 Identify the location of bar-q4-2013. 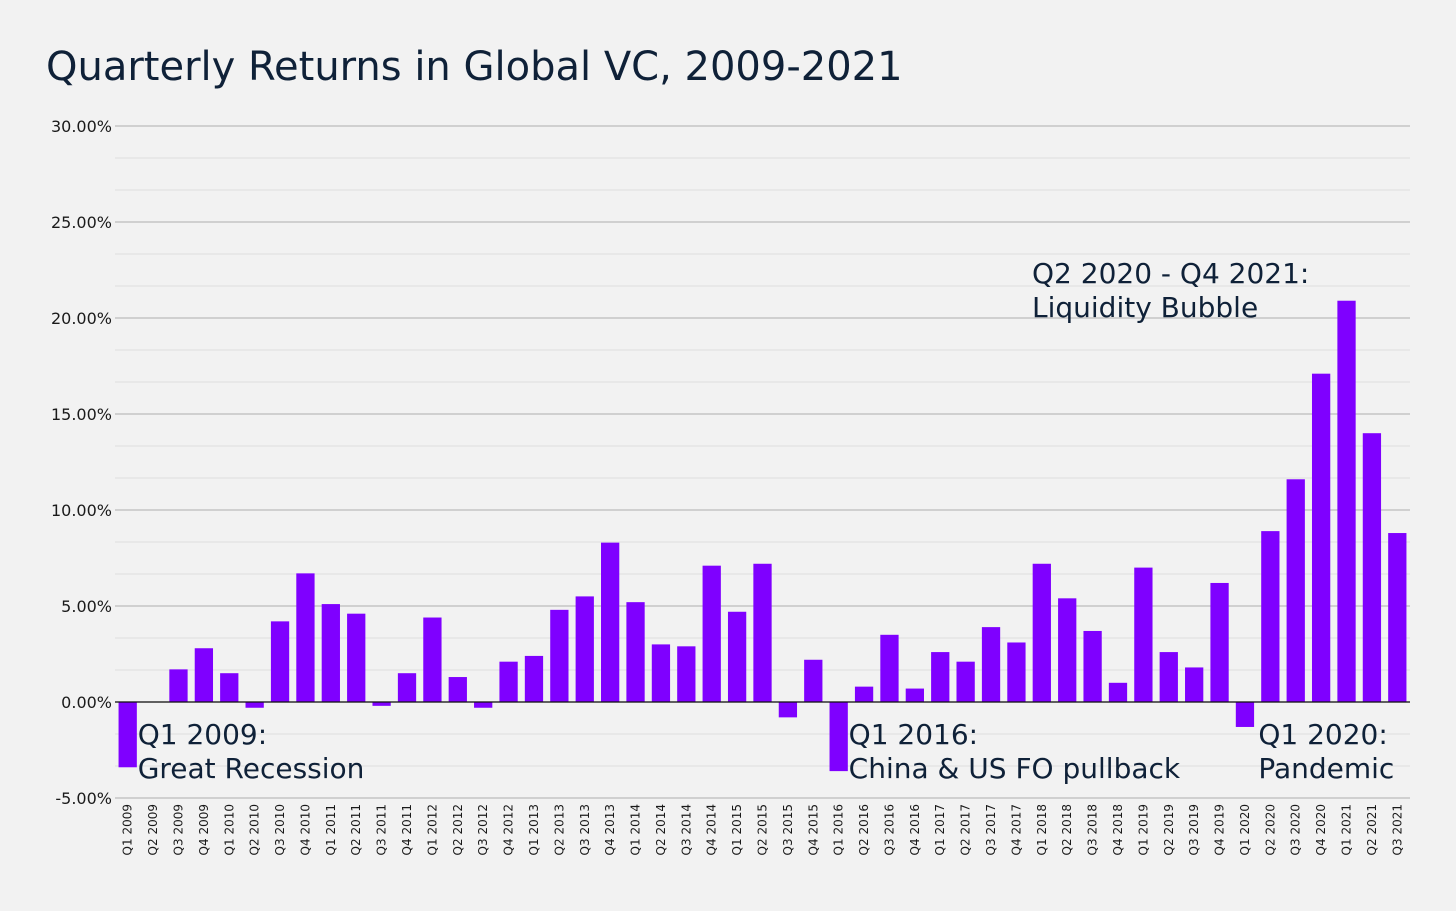
(610, 622).